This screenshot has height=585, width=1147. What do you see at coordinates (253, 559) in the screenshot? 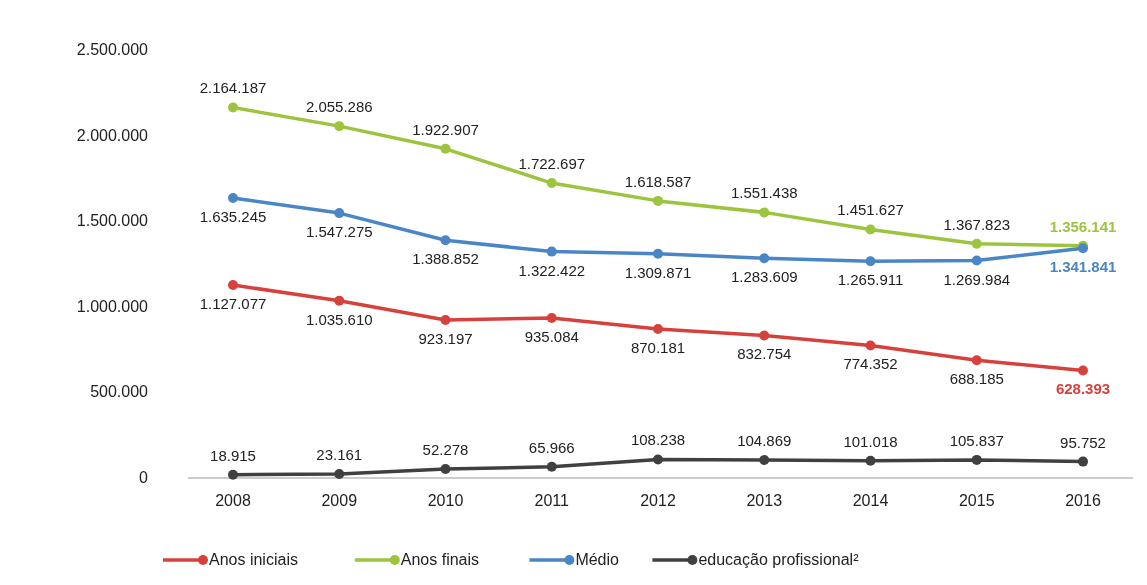
I see `legend-label: Anos iniciais` at bounding box center [253, 559].